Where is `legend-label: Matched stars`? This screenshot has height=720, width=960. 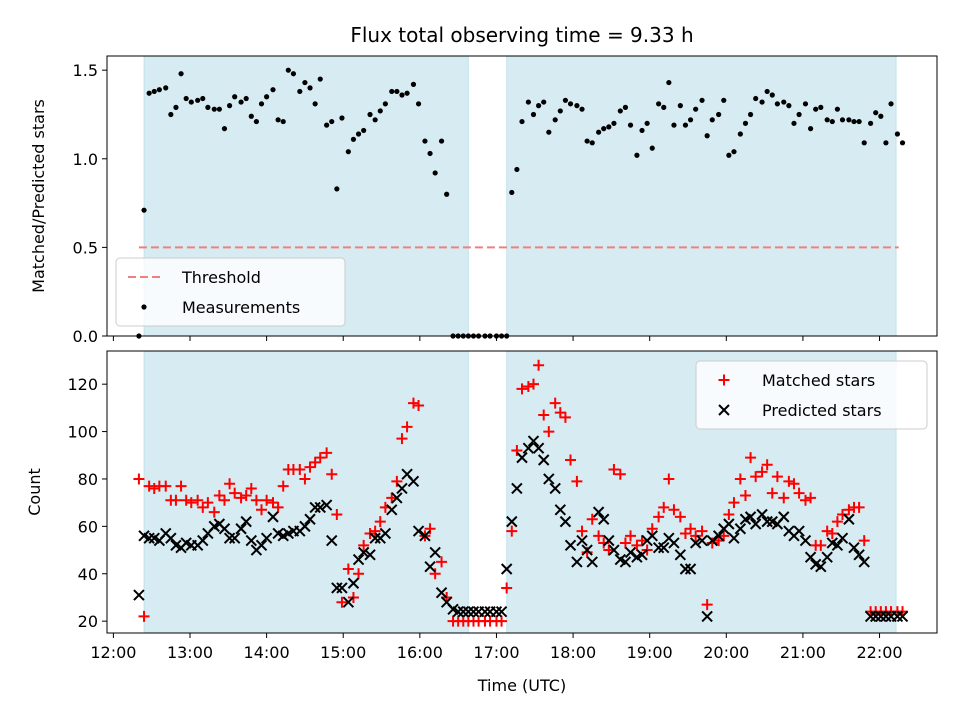 legend-label: Matched stars is located at coordinates (818, 380).